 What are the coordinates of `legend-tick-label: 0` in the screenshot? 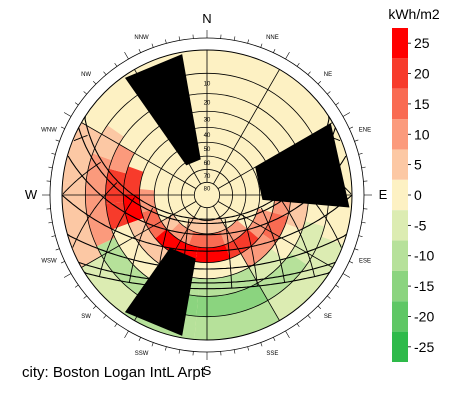 It's located at (418, 195).